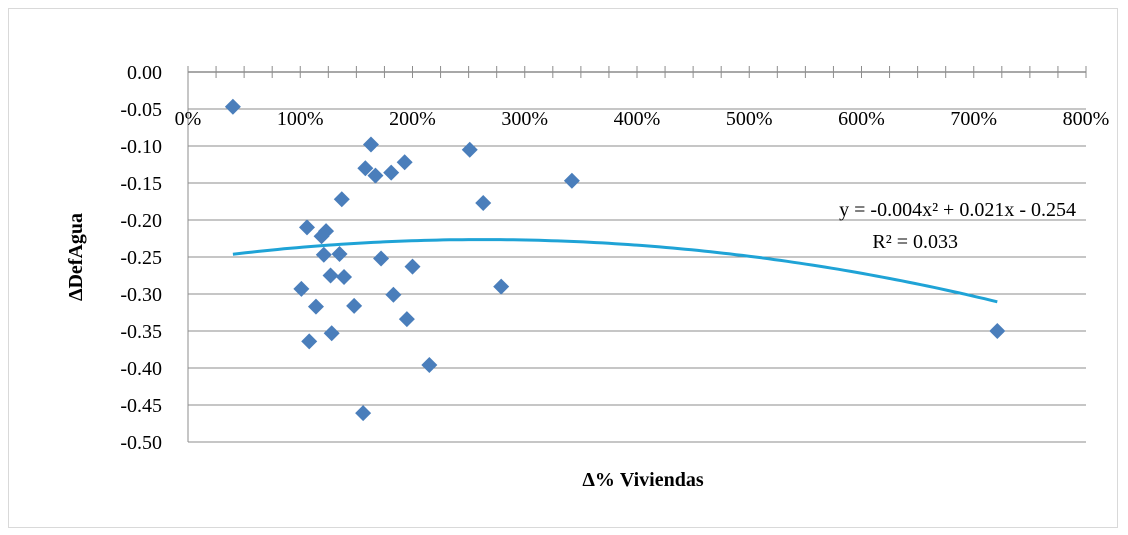  I want to click on x-tick-label: 700%, so click(973, 119).